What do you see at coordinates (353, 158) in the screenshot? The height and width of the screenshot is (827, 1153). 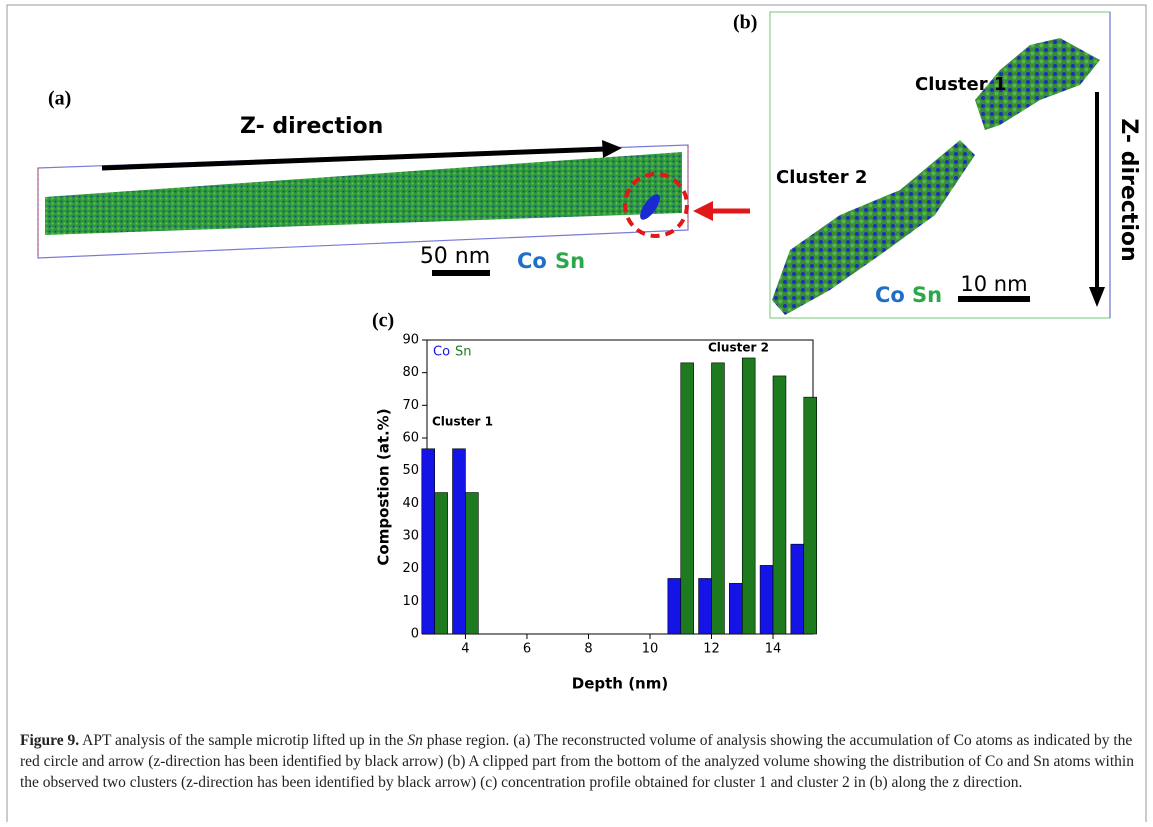 I see `arrow` at bounding box center [353, 158].